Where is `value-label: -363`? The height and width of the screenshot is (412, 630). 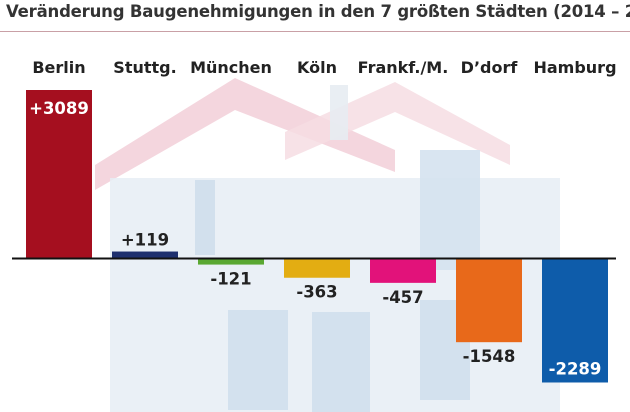
value-label: -363 is located at coordinates (316, 292).